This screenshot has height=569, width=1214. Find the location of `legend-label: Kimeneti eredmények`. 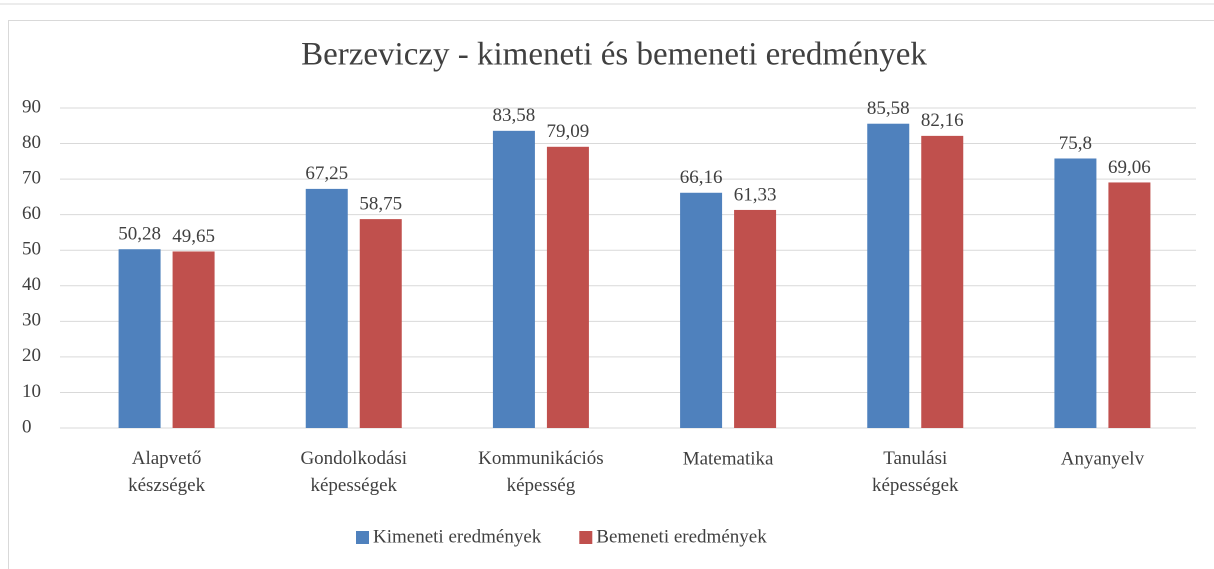

legend-label: Kimeneti eredmények is located at coordinates (457, 536).